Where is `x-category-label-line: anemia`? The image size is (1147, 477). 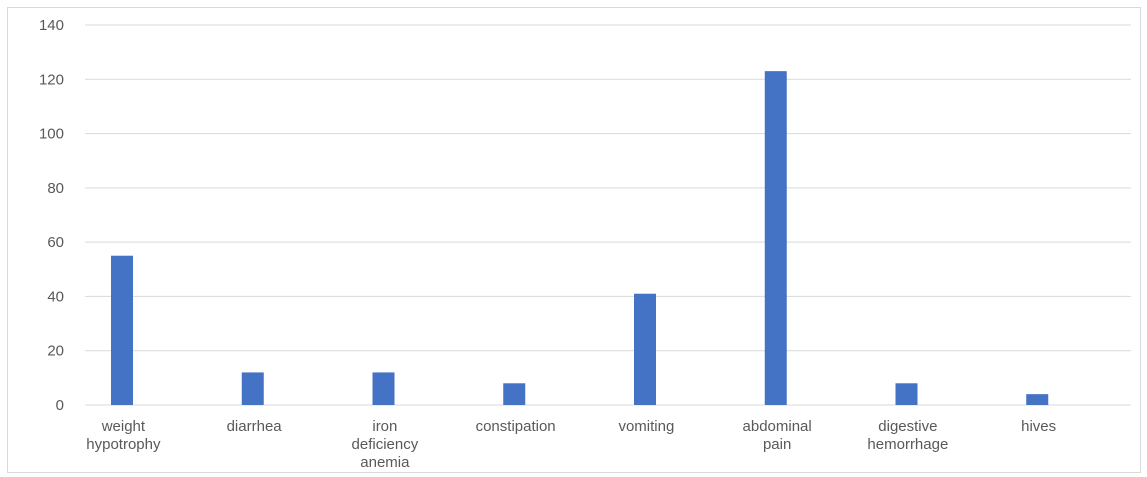 x-category-label-line: anemia is located at coordinates (385, 462).